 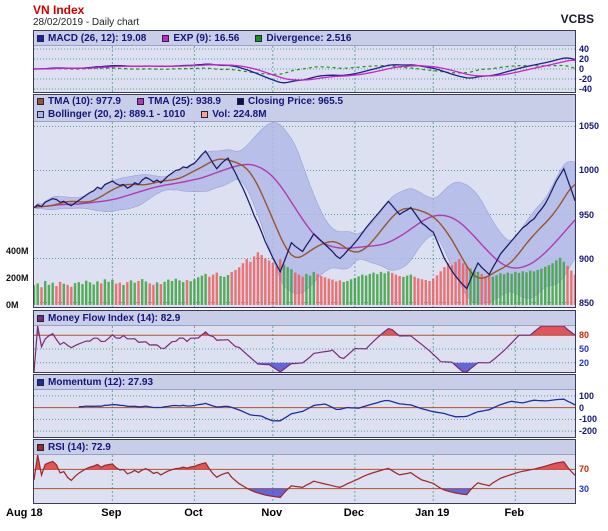 What do you see at coordinates (584, 349) in the screenshot?
I see `axis-tick-label: 50` at bounding box center [584, 349].